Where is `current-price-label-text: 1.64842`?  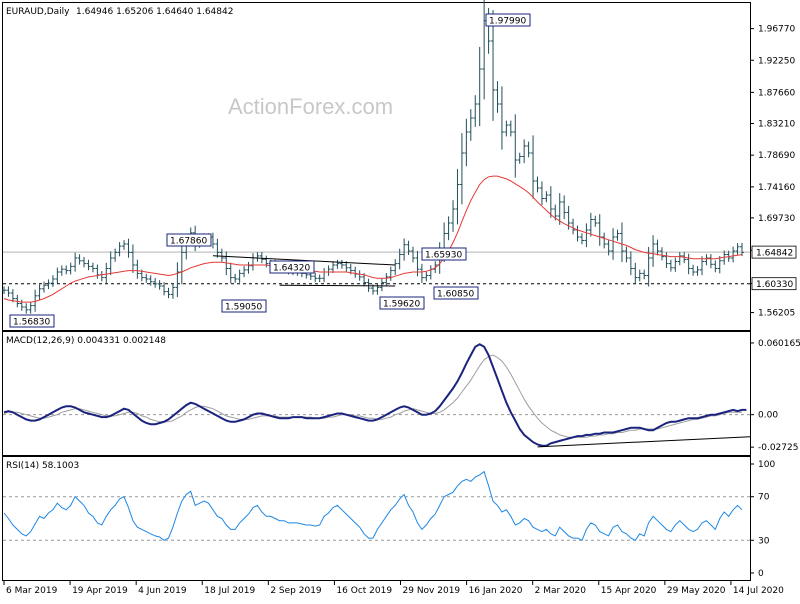
current-price-label-text: 1.64842 is located at coordinates (774, 254).